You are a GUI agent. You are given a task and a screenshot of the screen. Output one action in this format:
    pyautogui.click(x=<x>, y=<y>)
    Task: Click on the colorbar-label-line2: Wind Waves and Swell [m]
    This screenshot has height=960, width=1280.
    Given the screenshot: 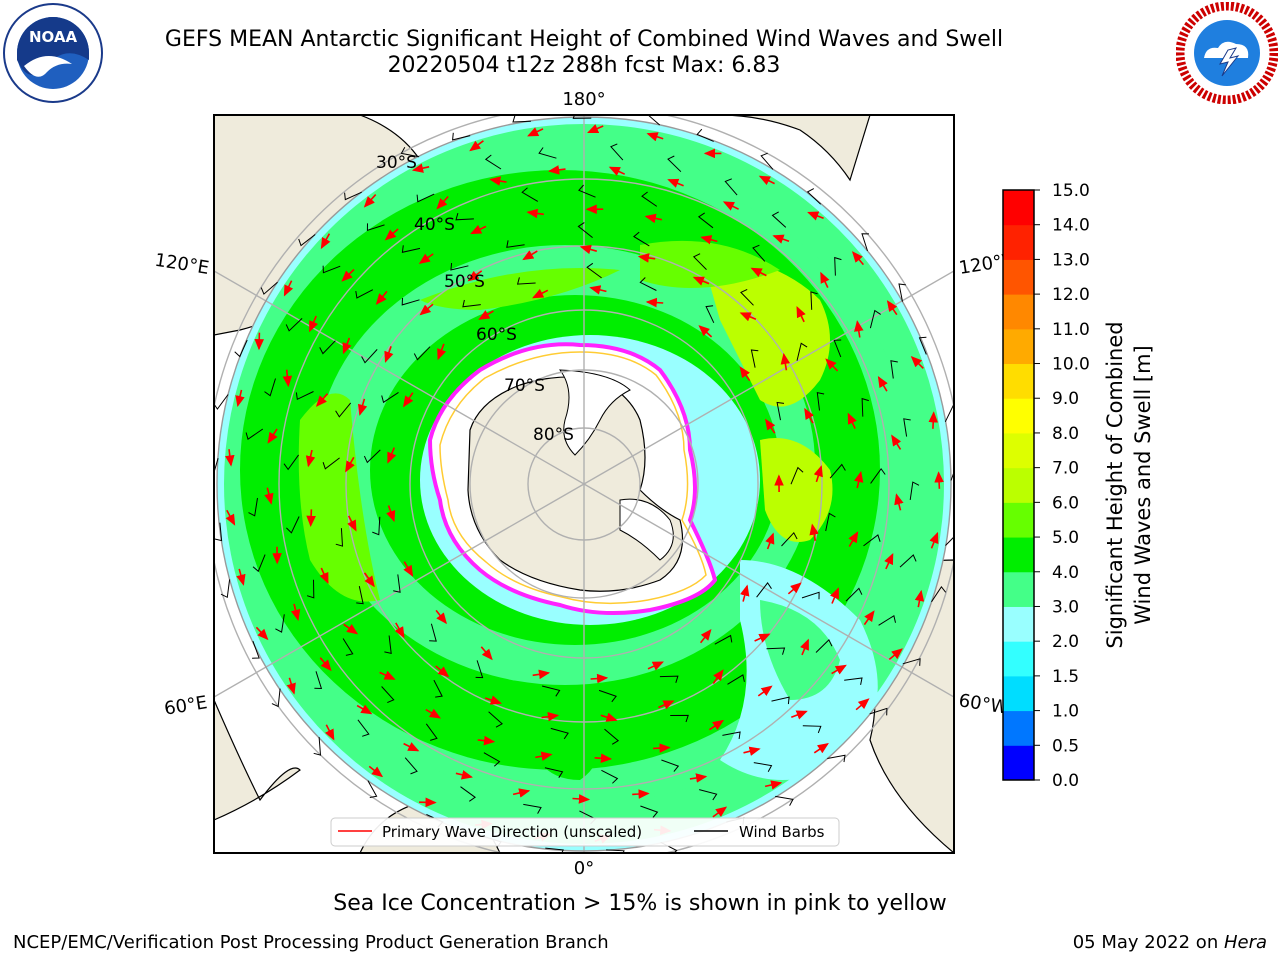 What is the action you would take?
    pyautogui.click(x=1143, y=485)
    